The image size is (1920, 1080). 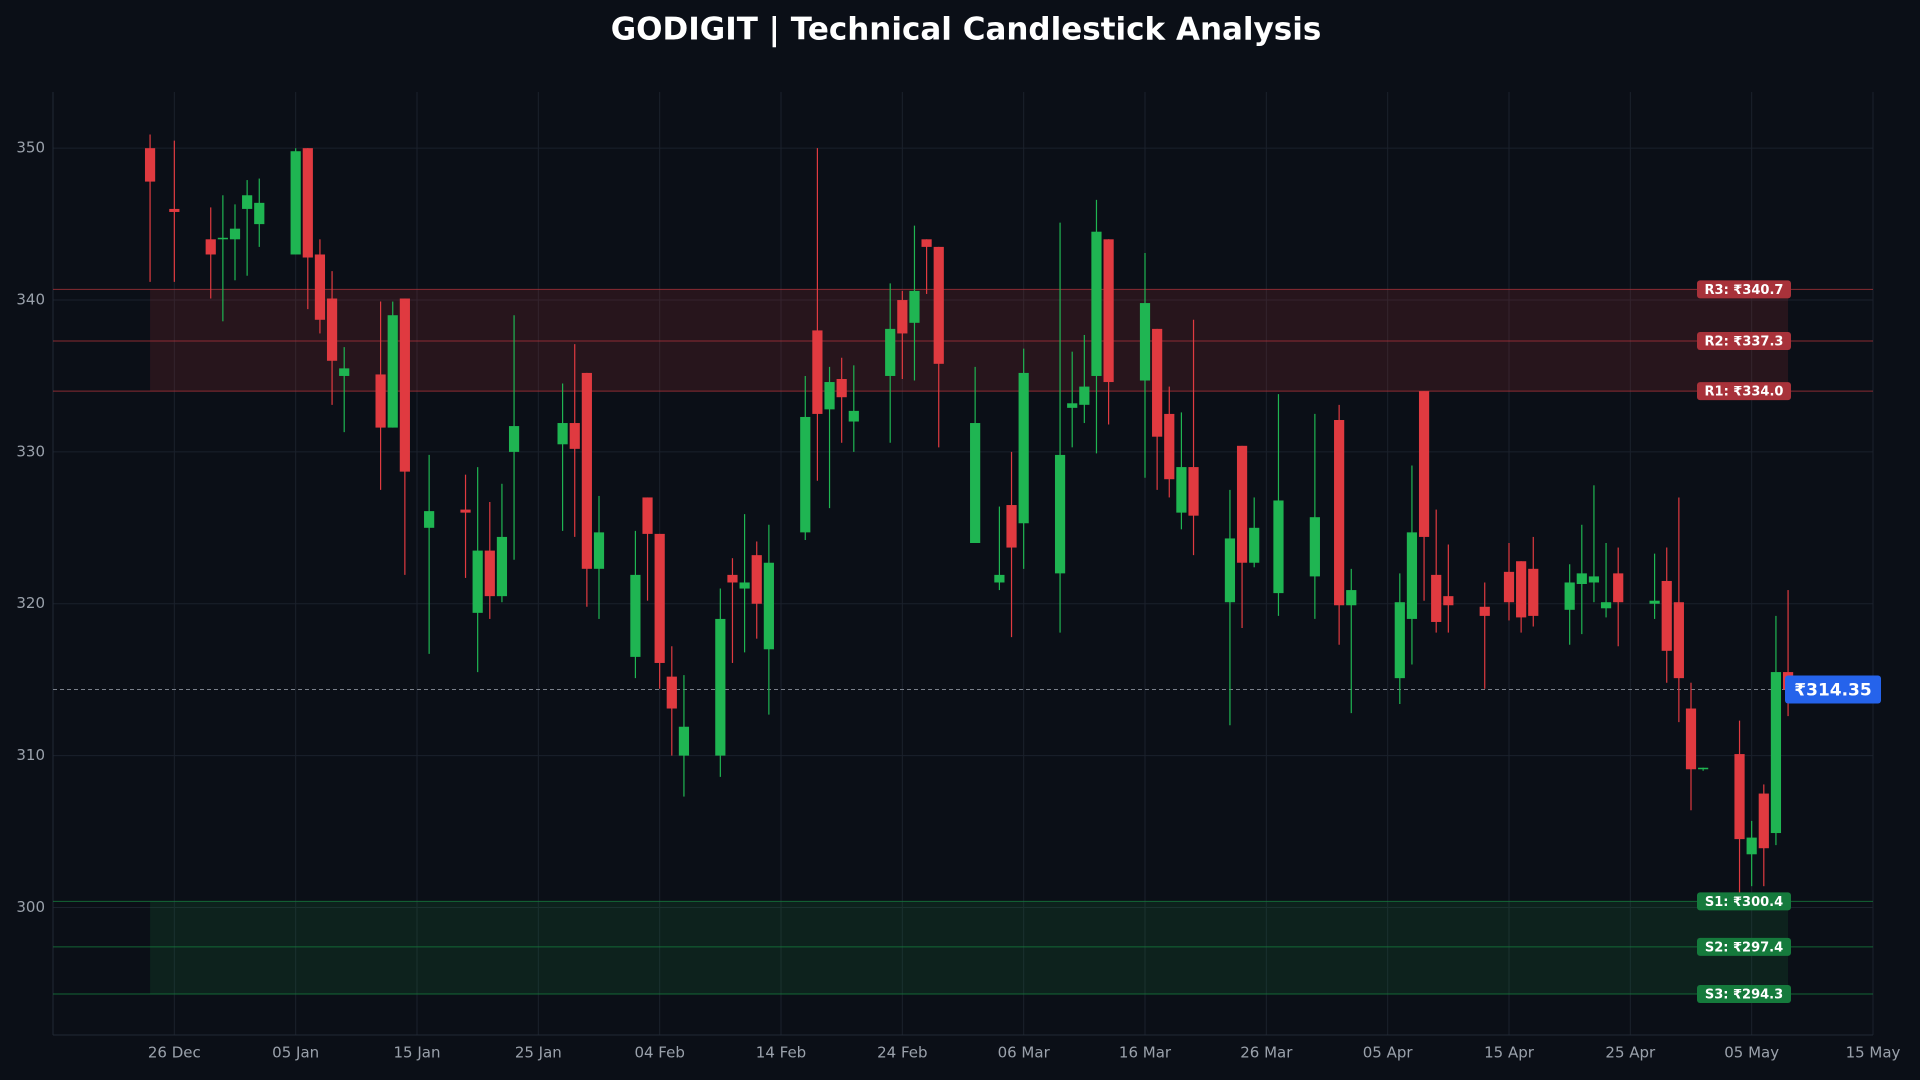 What do you see at coordinates (30, 907) in the screenshot?
I see `y-tick-label: 300` at bounding box center [30, 907].